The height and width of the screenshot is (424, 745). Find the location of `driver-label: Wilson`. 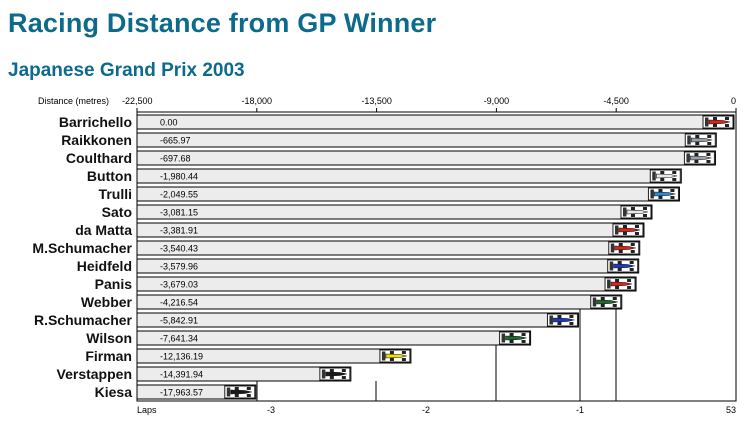

driver-label: Wilson is located at coordinates (109, 338).